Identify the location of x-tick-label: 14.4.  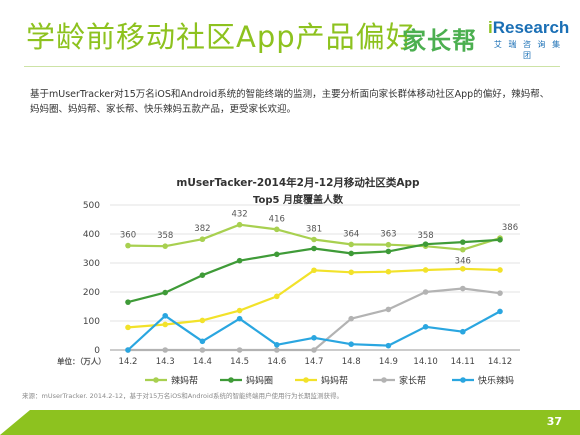
(202, 362).